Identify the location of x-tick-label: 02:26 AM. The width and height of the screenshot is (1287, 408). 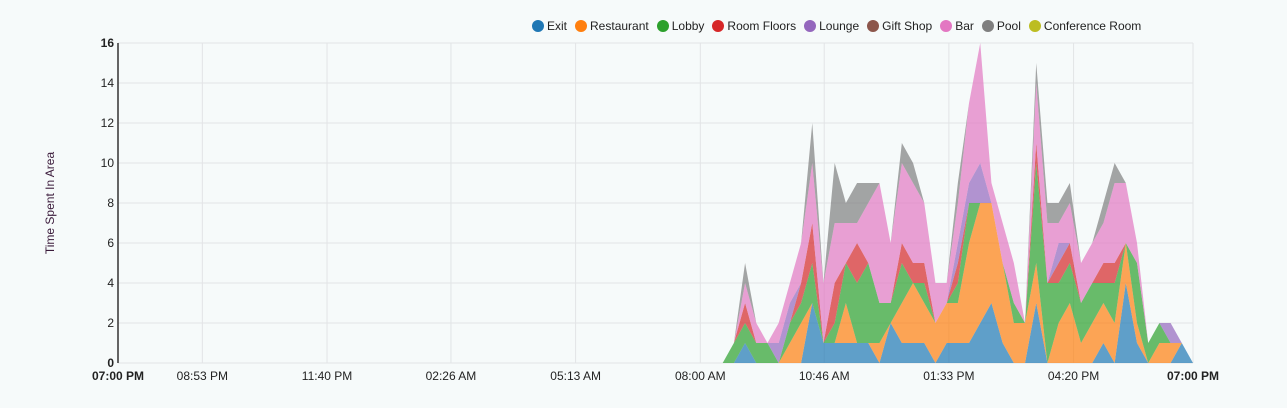
(451, 376).